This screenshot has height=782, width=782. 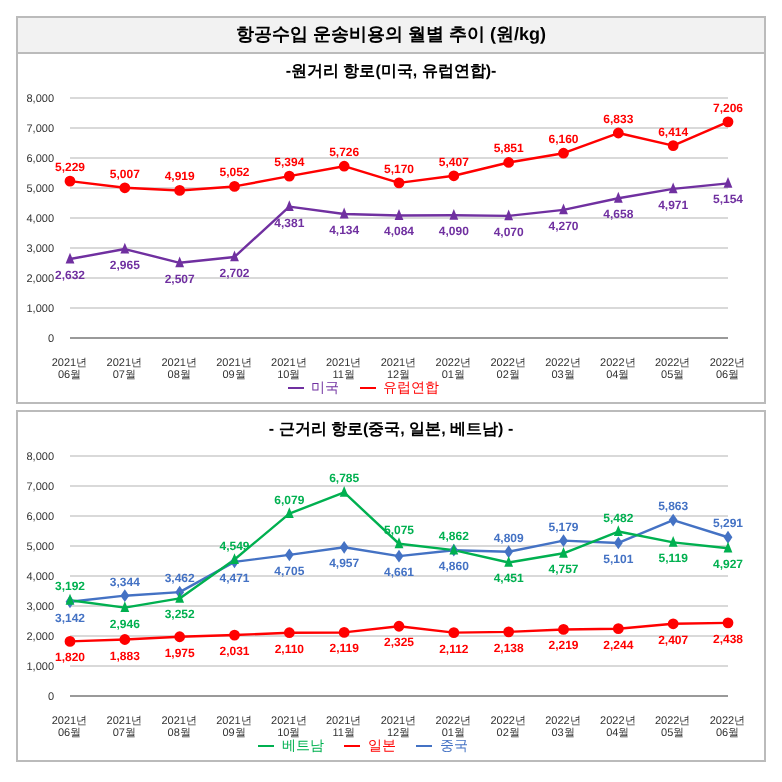 I want to click on chart-title: - 근거리 항로(중국, 일본, 베트남) -, so click(x=391, y=429).